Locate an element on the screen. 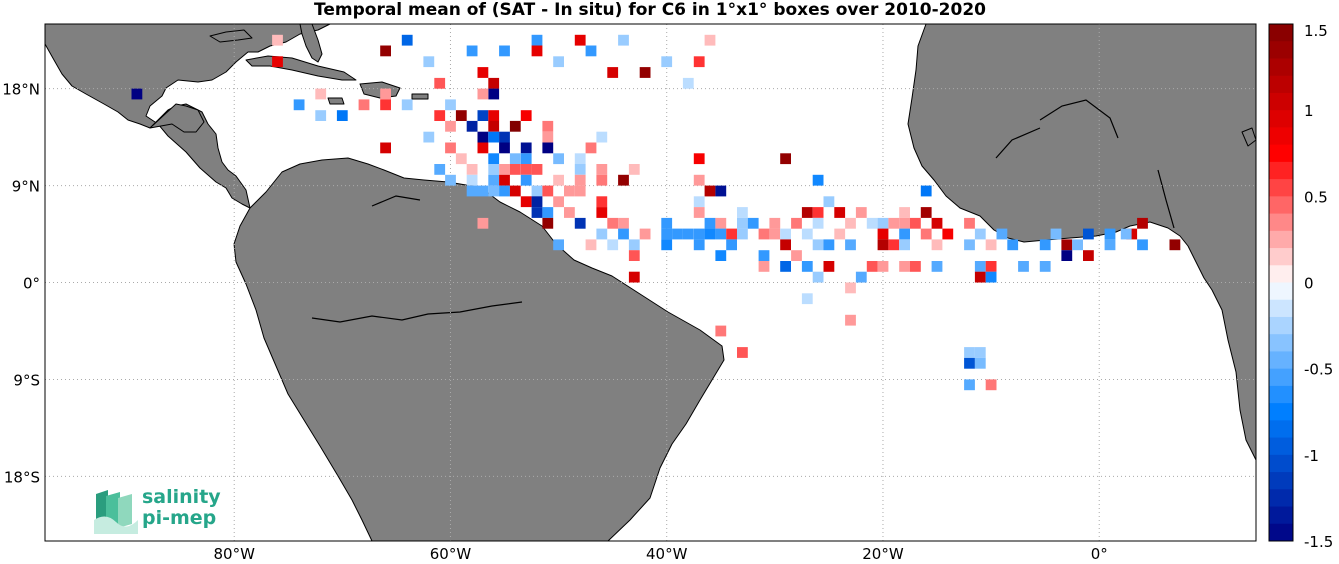 Image resolution: width=1339 pixels, height=564 pixels. colorbar-tick-label: -1.5 is located at coordinates (1318, 542).